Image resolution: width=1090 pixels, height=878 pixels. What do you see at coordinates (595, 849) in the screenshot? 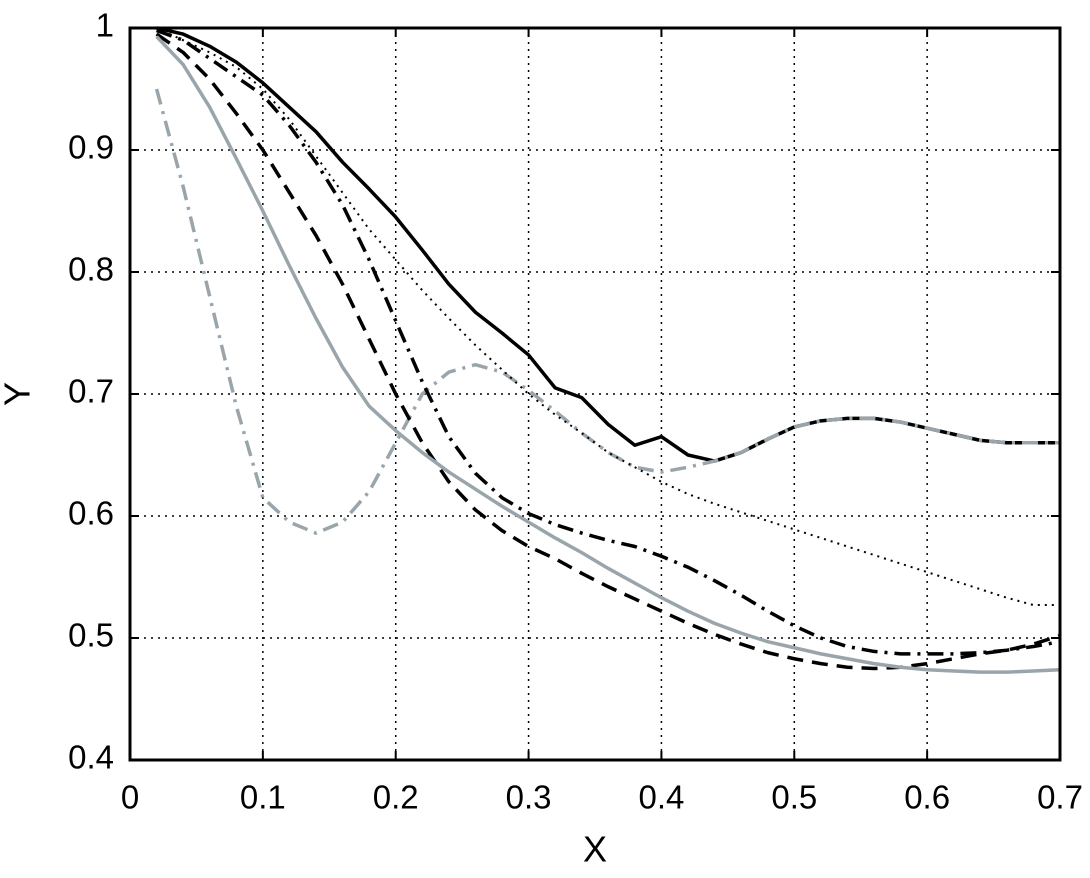
I see `x-axis-label: X` at bounding box center [595, 849].